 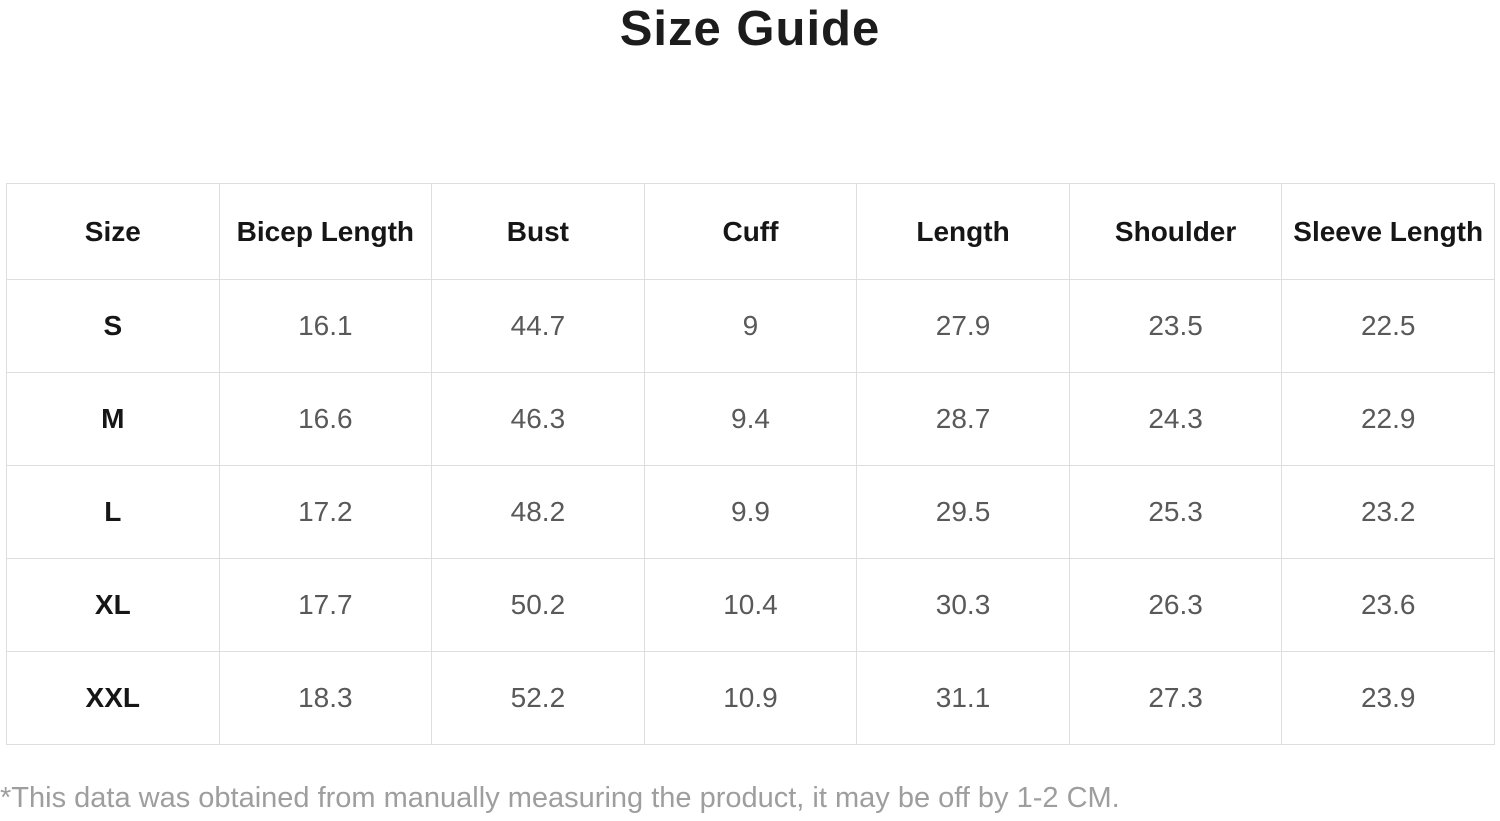 What do you see at coordinates (113, 512) in the screenshot?
I see `size-label: L` at bounding box center [113, 512].